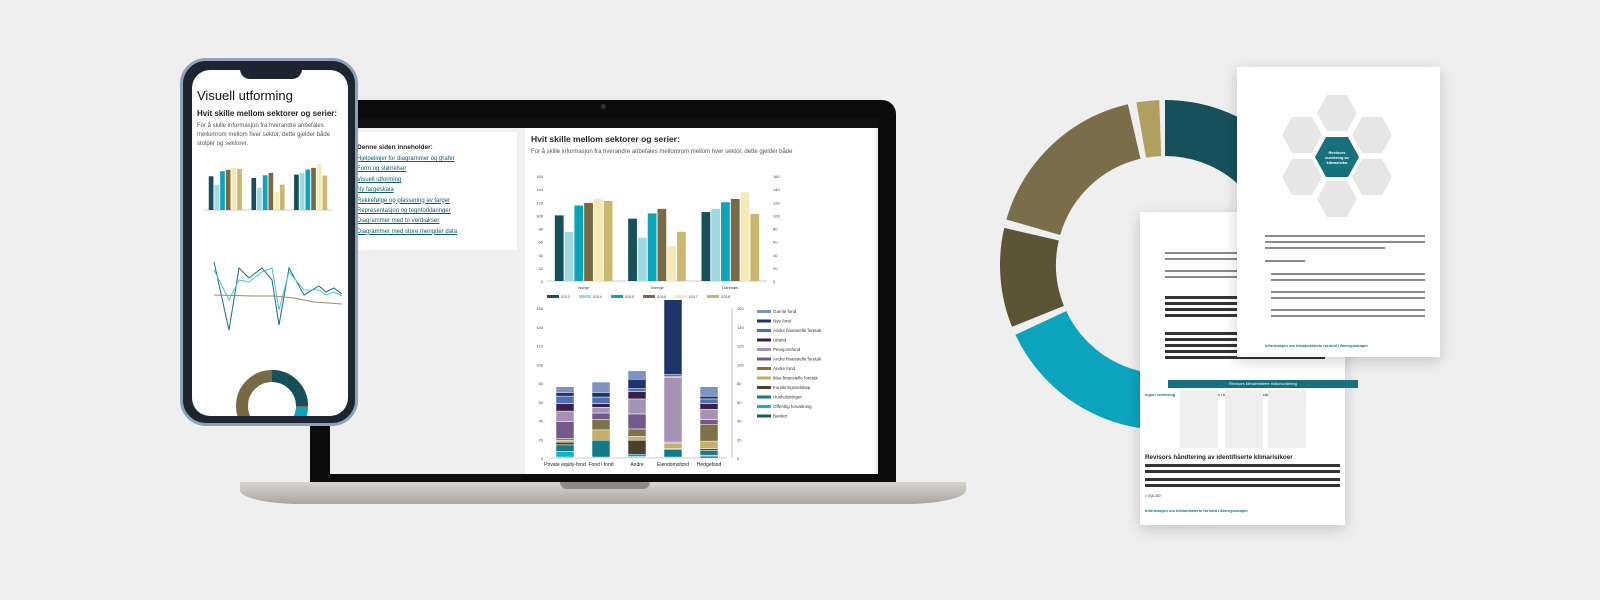 This screenshot has width=1600, height=600. What do you see at coordinates (782, 321) in the screenshot?
I see `legend-label: Nye fond` at bounding box center [782, 321].